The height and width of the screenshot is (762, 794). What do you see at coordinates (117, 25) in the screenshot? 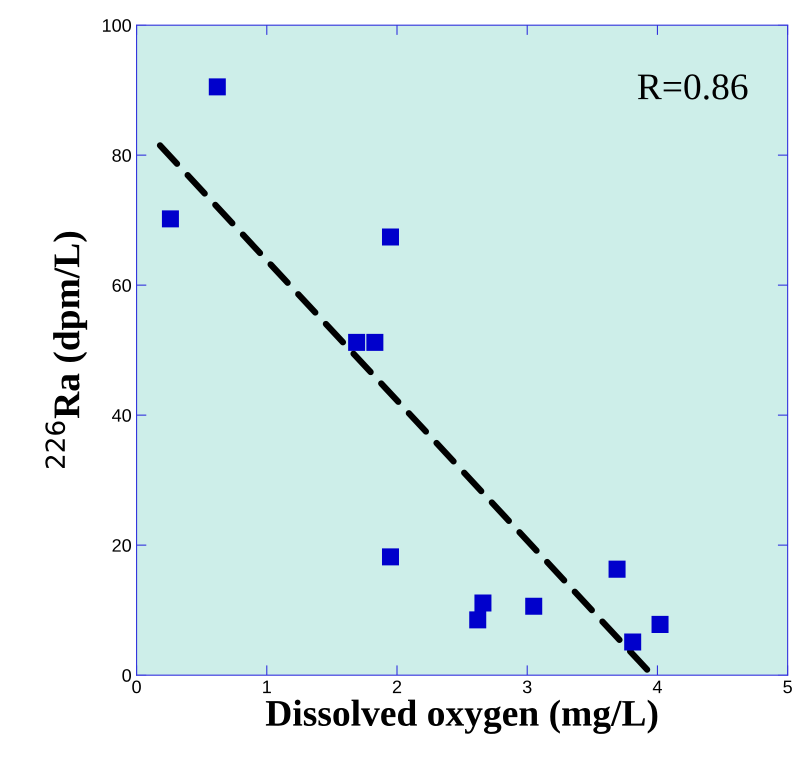
I see `y-tick-label: 100` at bounding box center [117, 25].